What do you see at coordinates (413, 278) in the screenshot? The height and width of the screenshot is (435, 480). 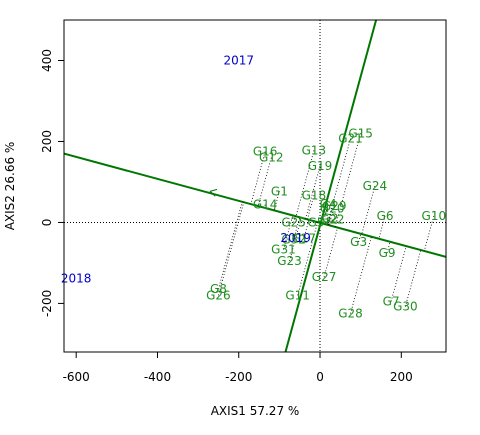 I see `projection-line-g30` at bounding box center [413, 278].